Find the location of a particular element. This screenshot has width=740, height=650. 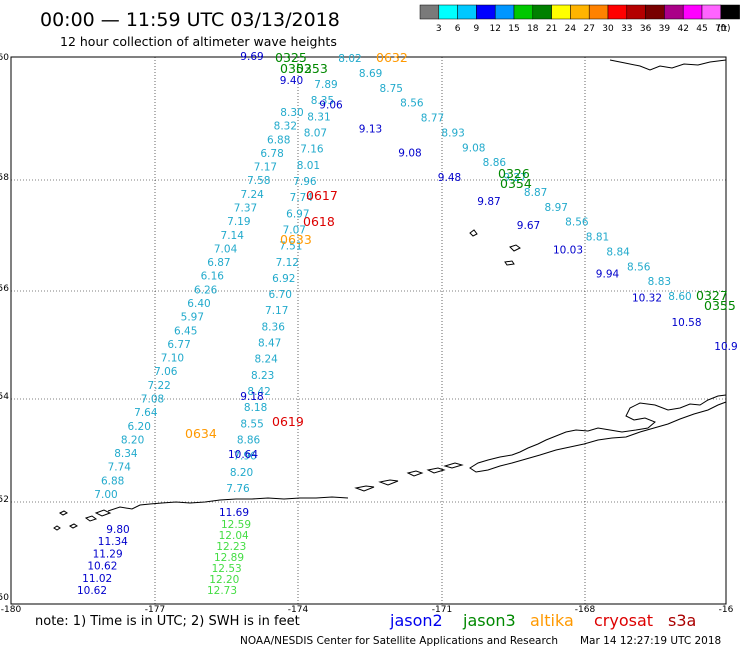

swh-value: 9.06 is located at coordinates (331, 105).